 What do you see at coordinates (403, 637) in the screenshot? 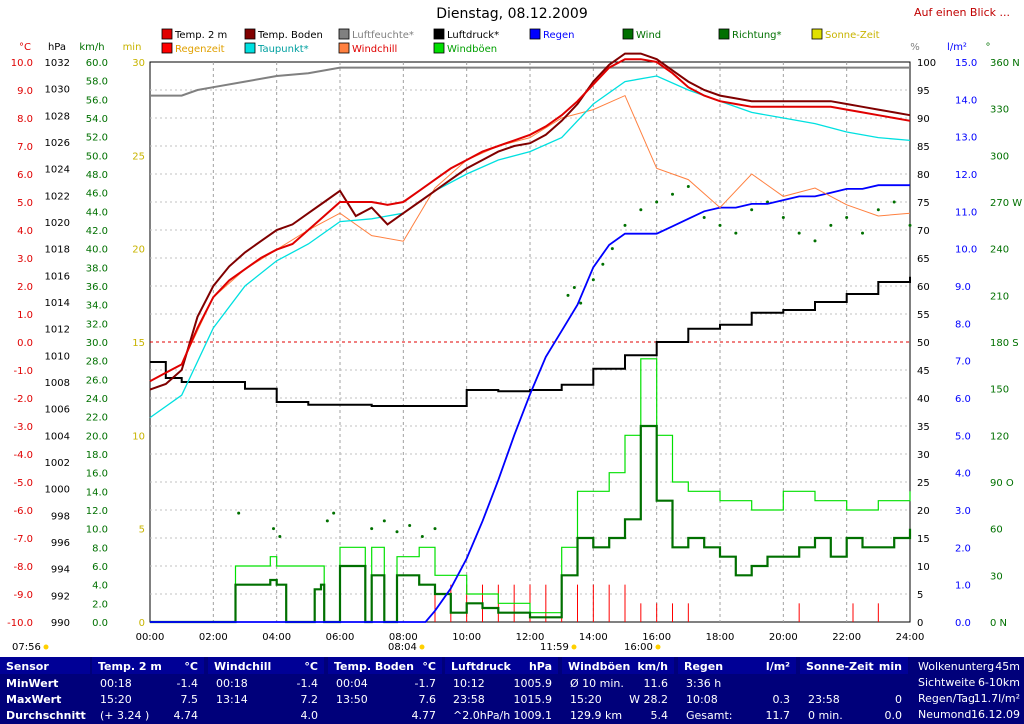
I see `x-tick-label: 08:00` at bounding box center [403, 637].